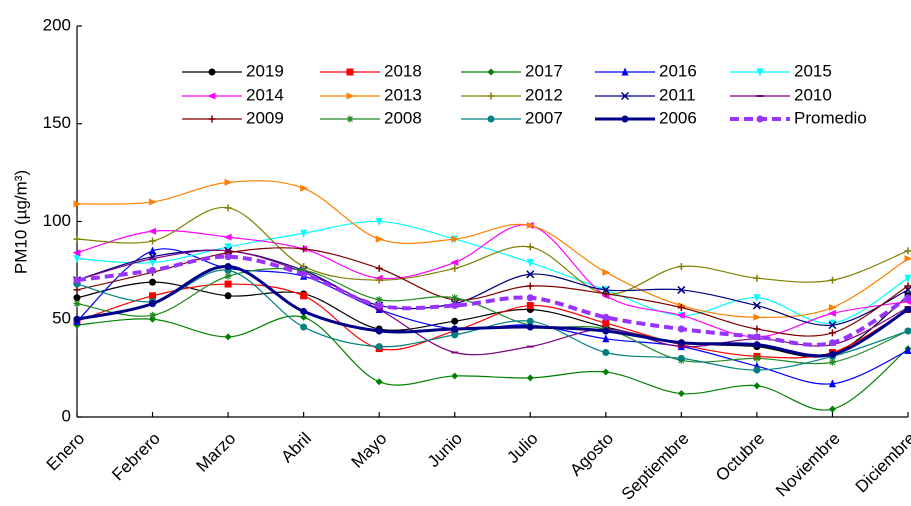  What do you see at coordinates (295, 447) in the screenshot?
I see `x-tick-label: Abril` at bounding box center [295, 447].